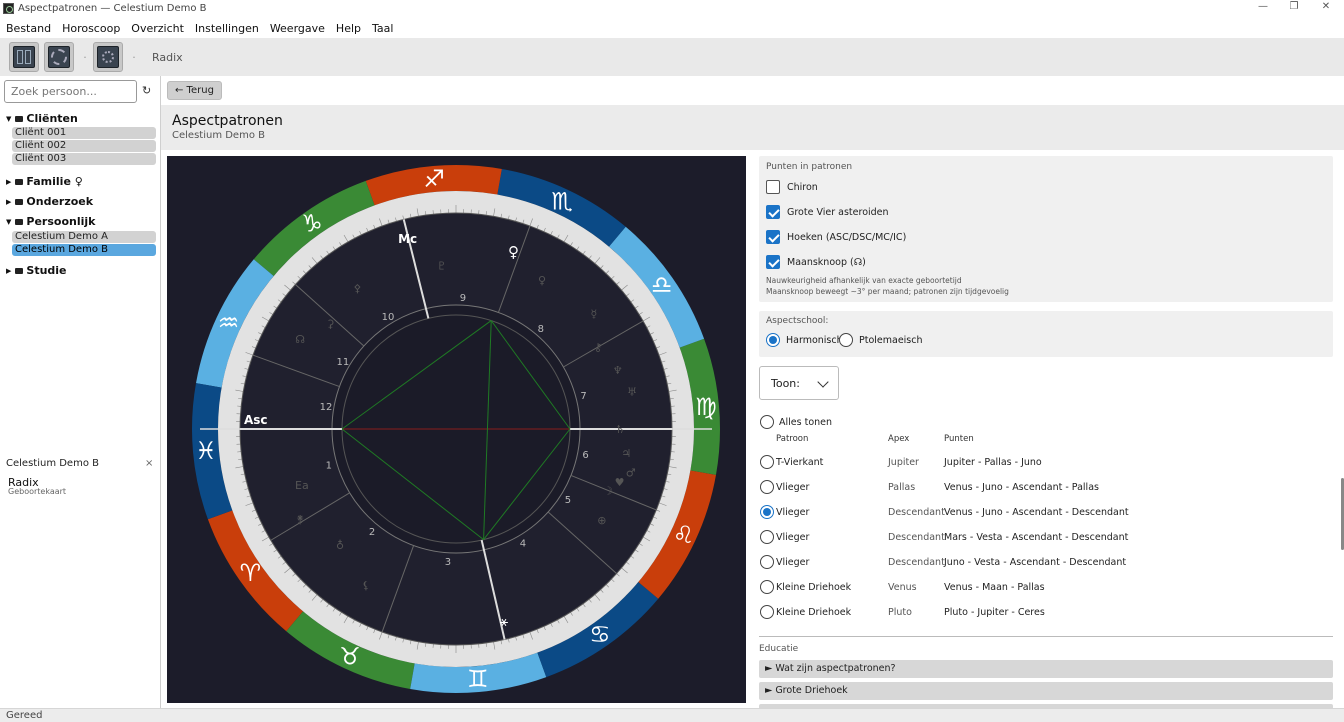 This screenshot has height=722, width=1344. Describe the element at coordinates (49, 201) in the screenshot. I see `group-onderzoek: ▶ Onderzoek` at that location.